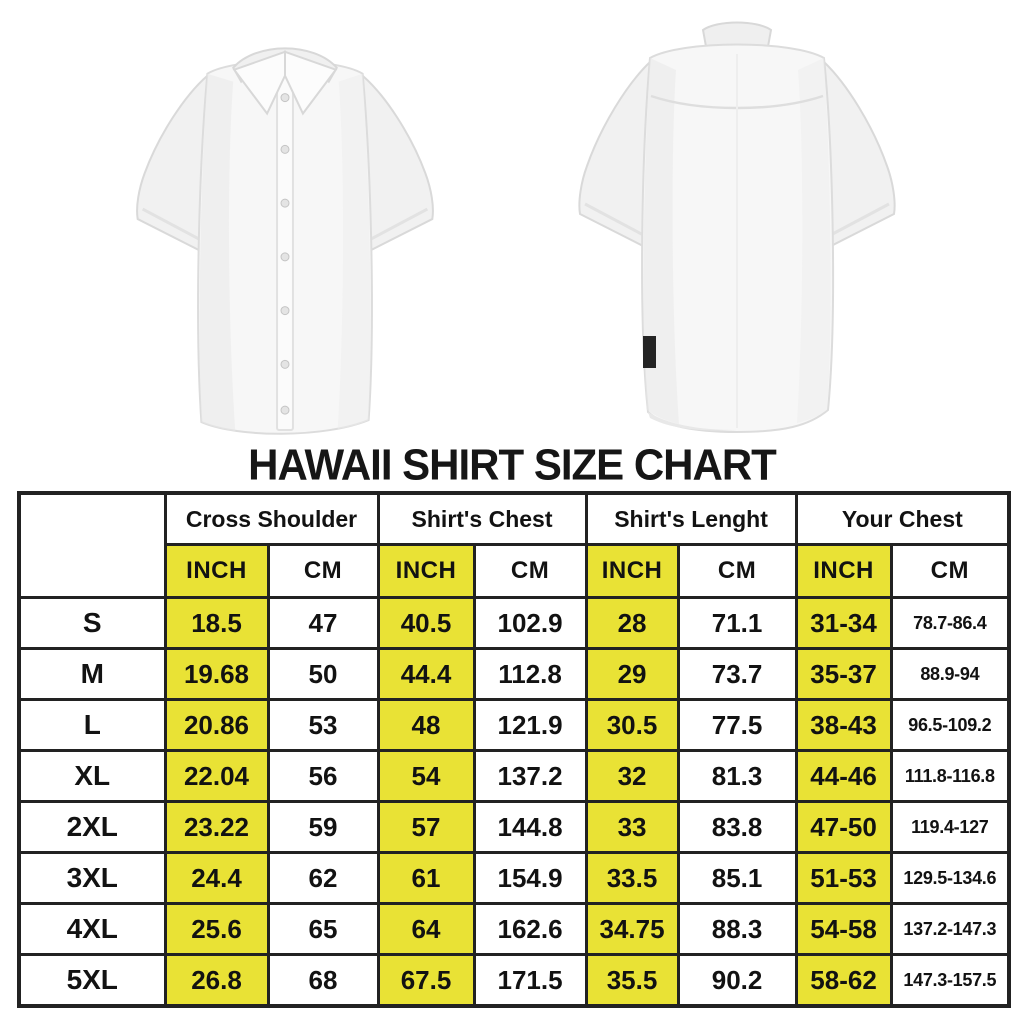  Describe the element at coordinates (843, 980) in the screenshot. I see `your-chest-inch: 58-62` at that location.